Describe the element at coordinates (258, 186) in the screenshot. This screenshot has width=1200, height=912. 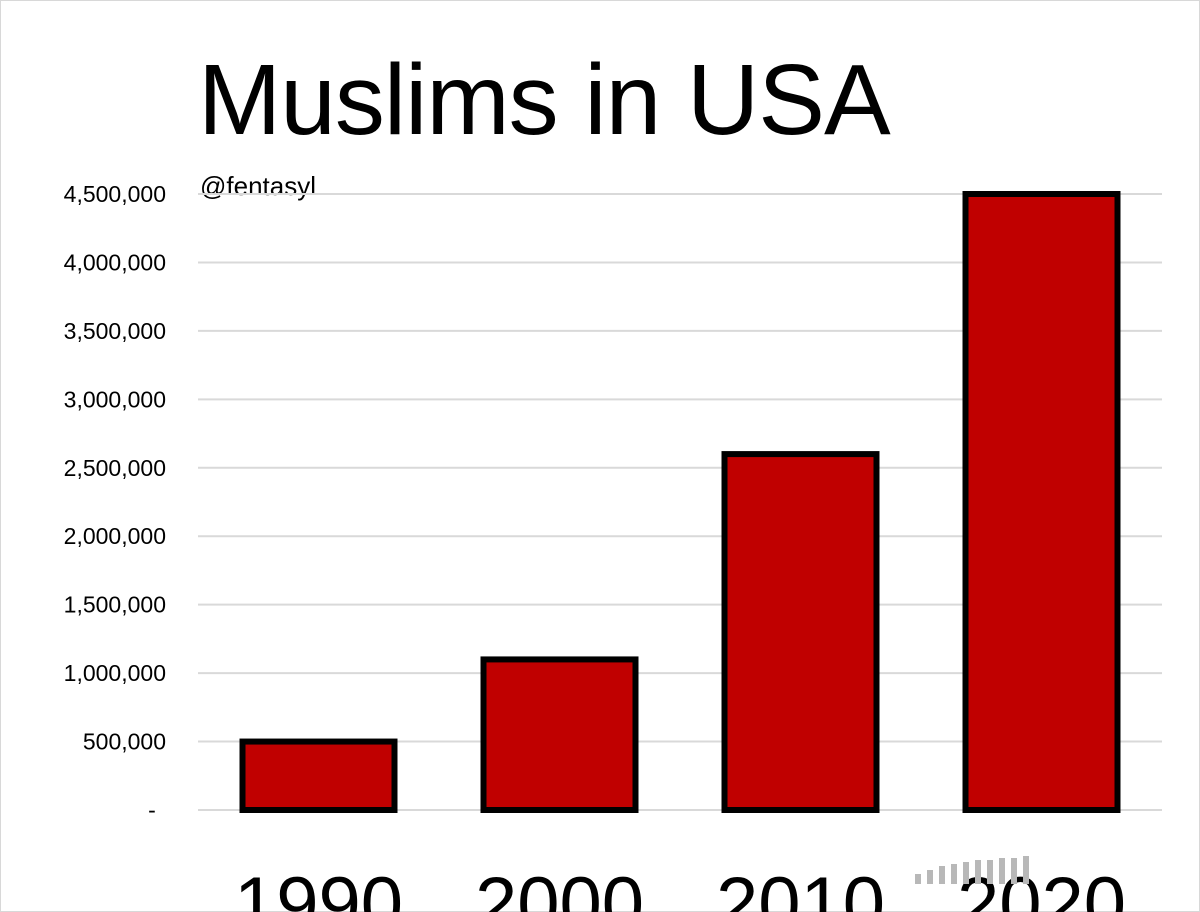
I see `chart-subtitle: @fentasyl` at that location.